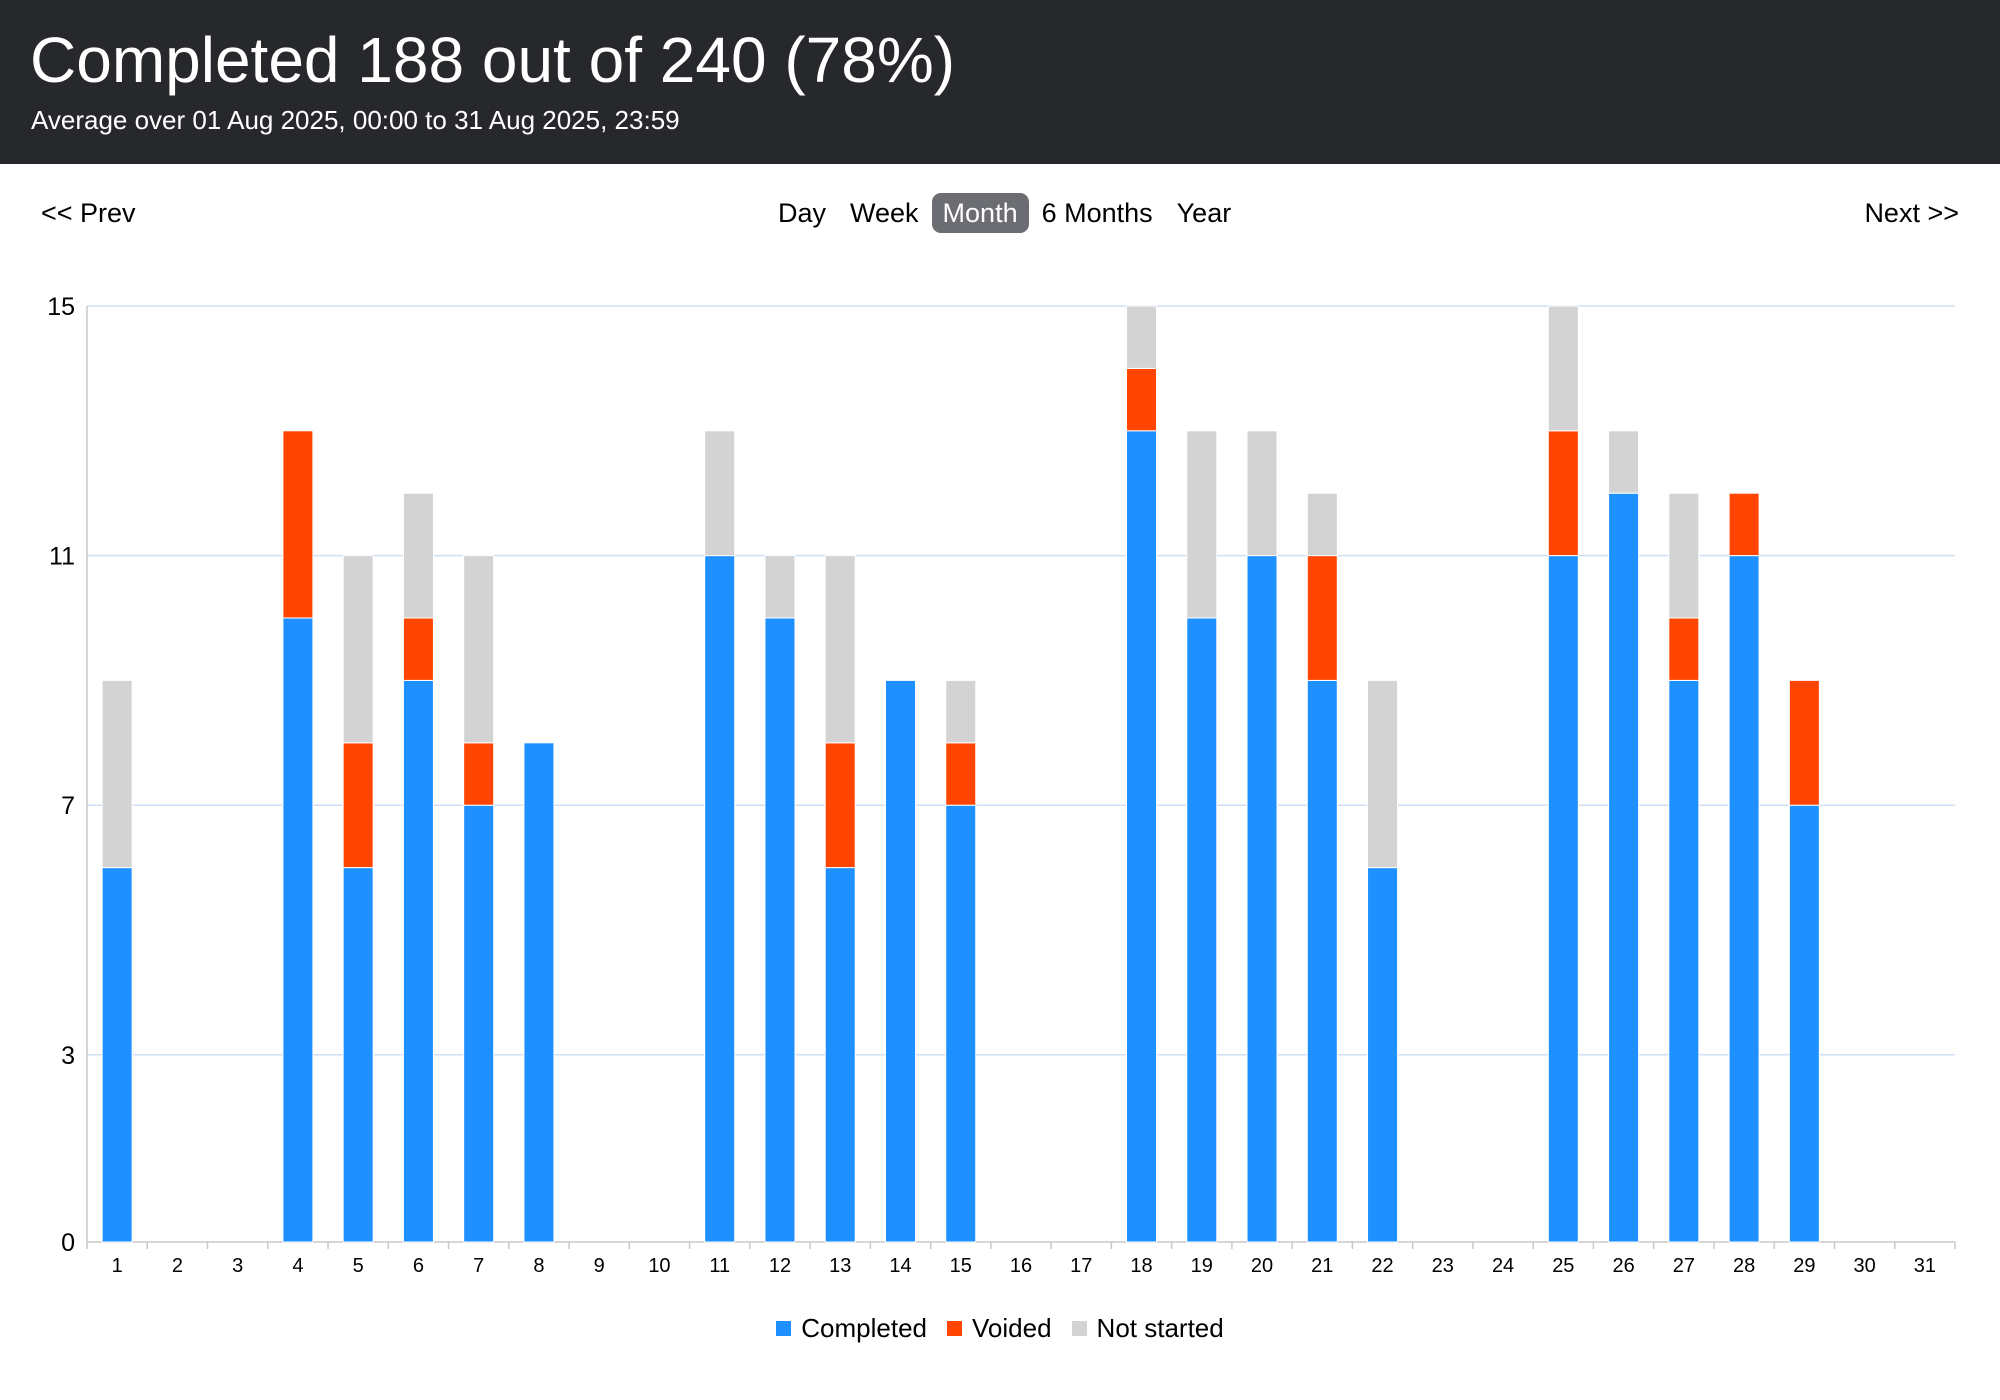  I want to click on x-tick-label: 10, so click(659, 1266).